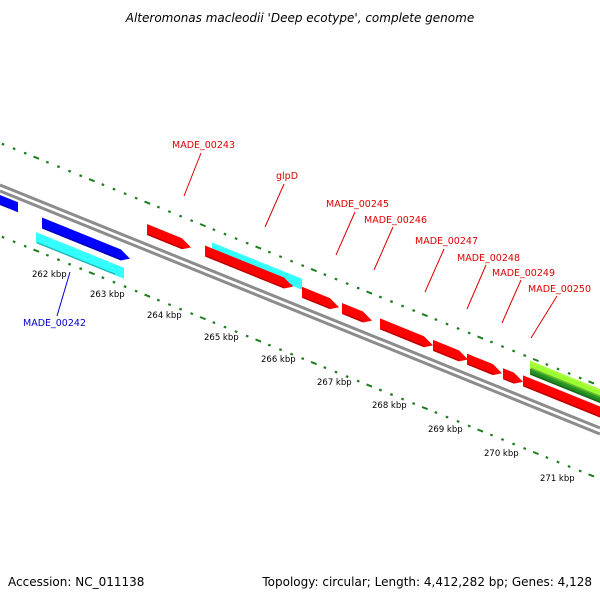  What do you see at coordinates (107, 295) in the screenshot?
I see `kbp-label-263: 263 kbp` at bounding box center [107, 295].